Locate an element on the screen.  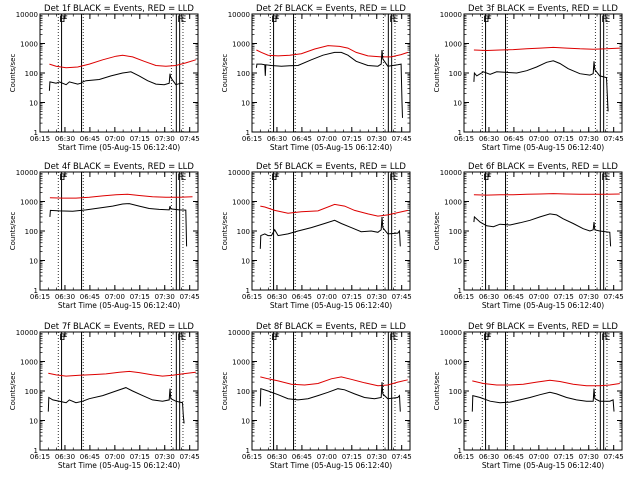
panel-title: Det 8f BLACK = Events, RED = LLD is located at coordinates (331, 327).